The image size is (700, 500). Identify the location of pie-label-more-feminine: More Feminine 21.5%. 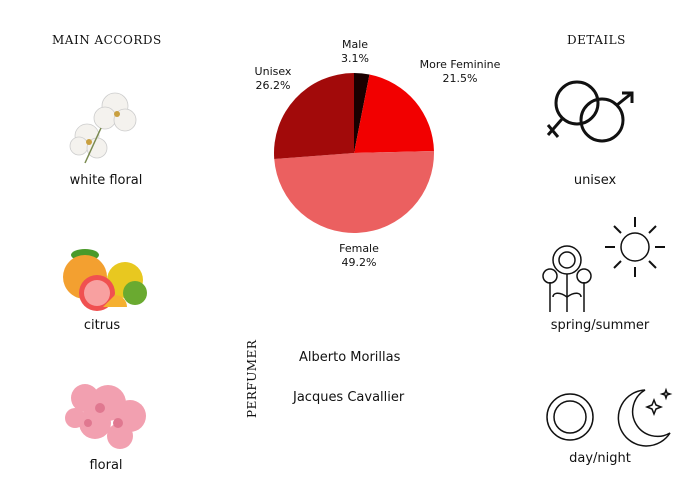
(460, 71).